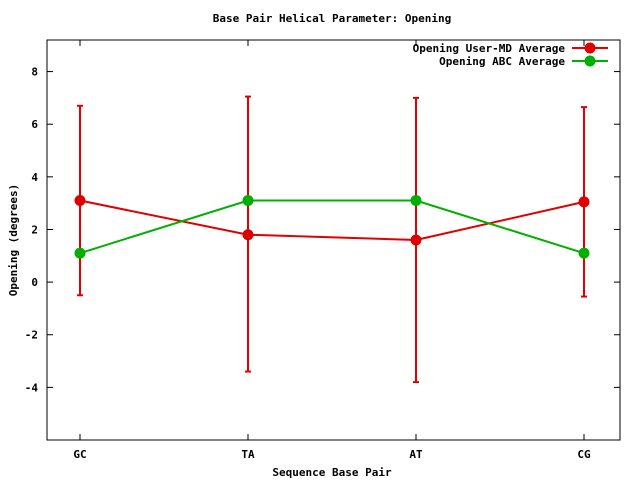  Describe the element at coordinates (13, 240) in the screenshot. I see `y-axis-label: Opening (degrees)` at that location.